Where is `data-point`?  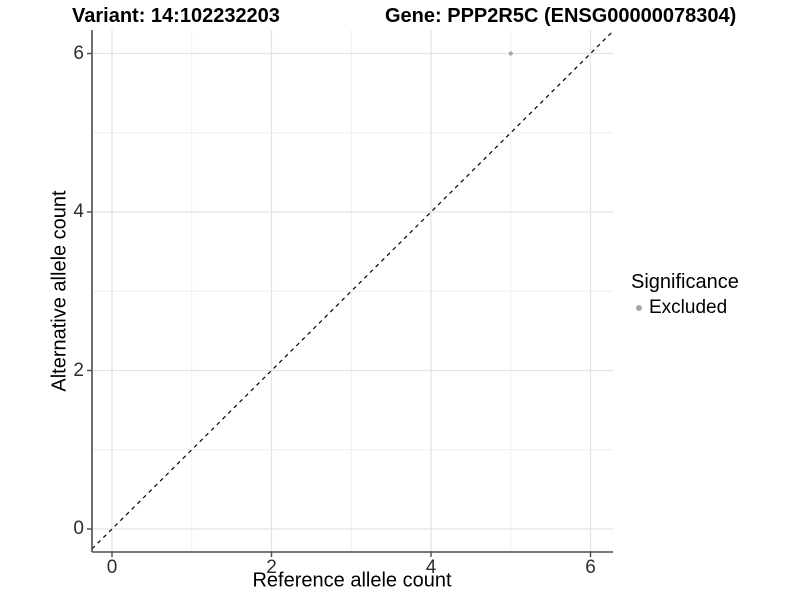
data-point is located at coordinates (510, 53).